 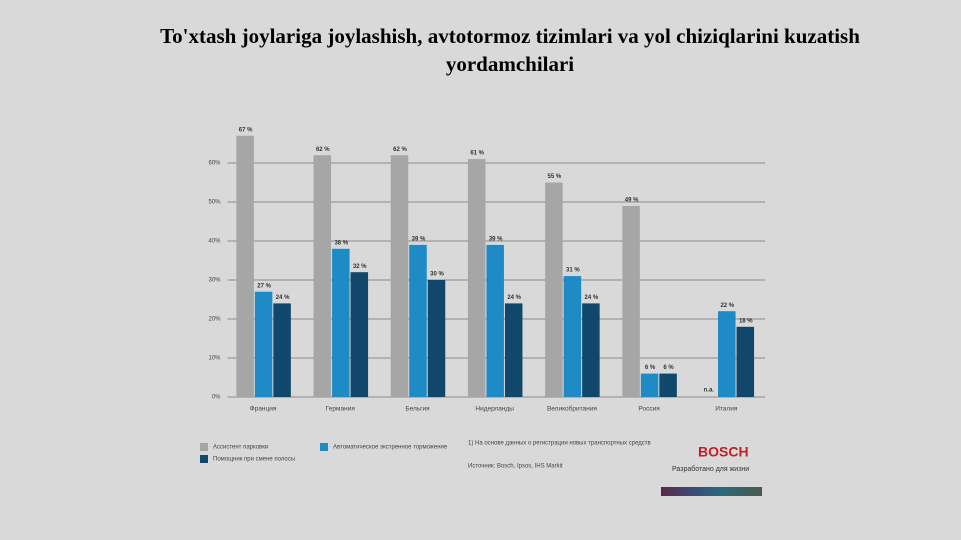 What do you see at coordinates (214, 203) in the screenshot?
I see `y-tick-label: 50%` at bounding box center [214, 203].